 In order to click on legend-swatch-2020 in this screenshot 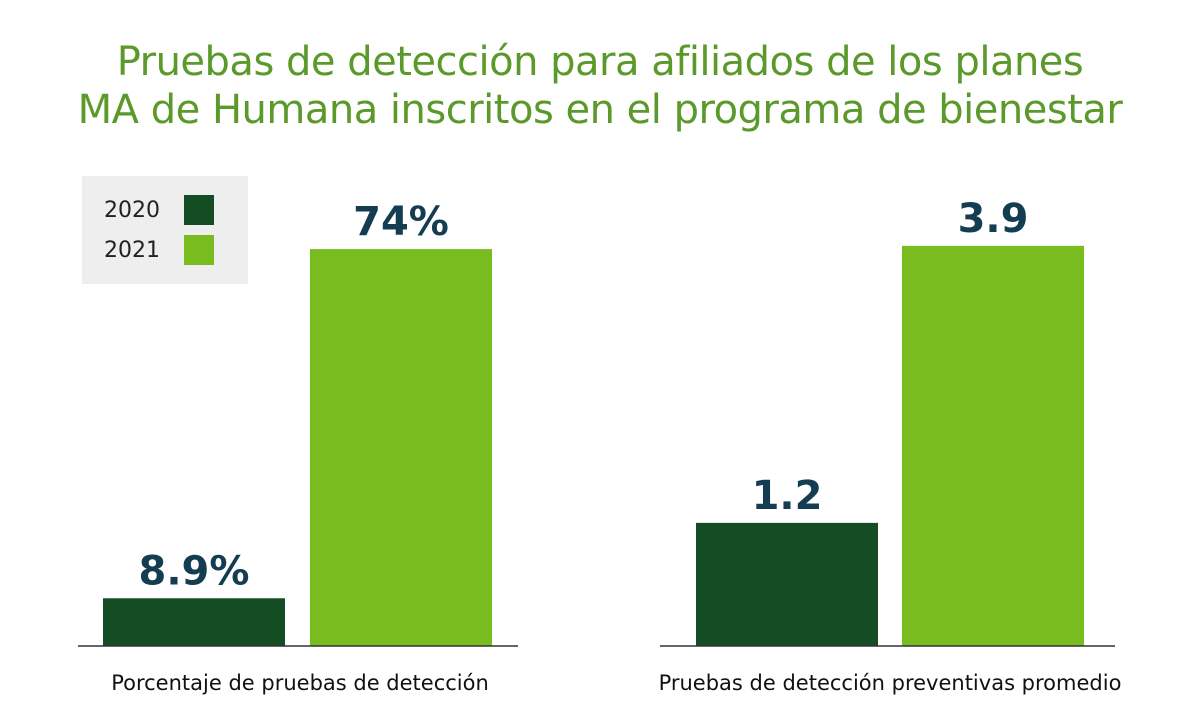, I will do `click(199, 210)`.